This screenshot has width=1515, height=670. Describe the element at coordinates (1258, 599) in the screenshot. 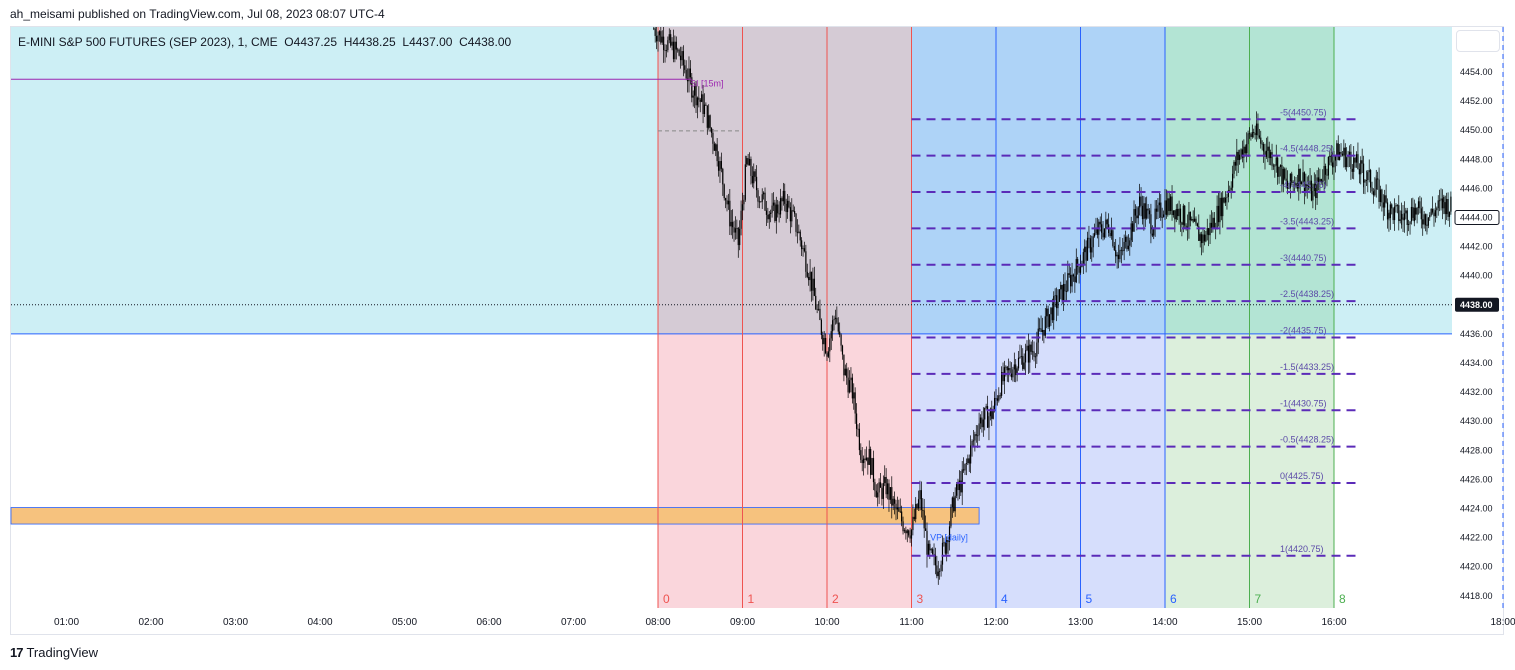

I see `session-label-7: 7` at that location.